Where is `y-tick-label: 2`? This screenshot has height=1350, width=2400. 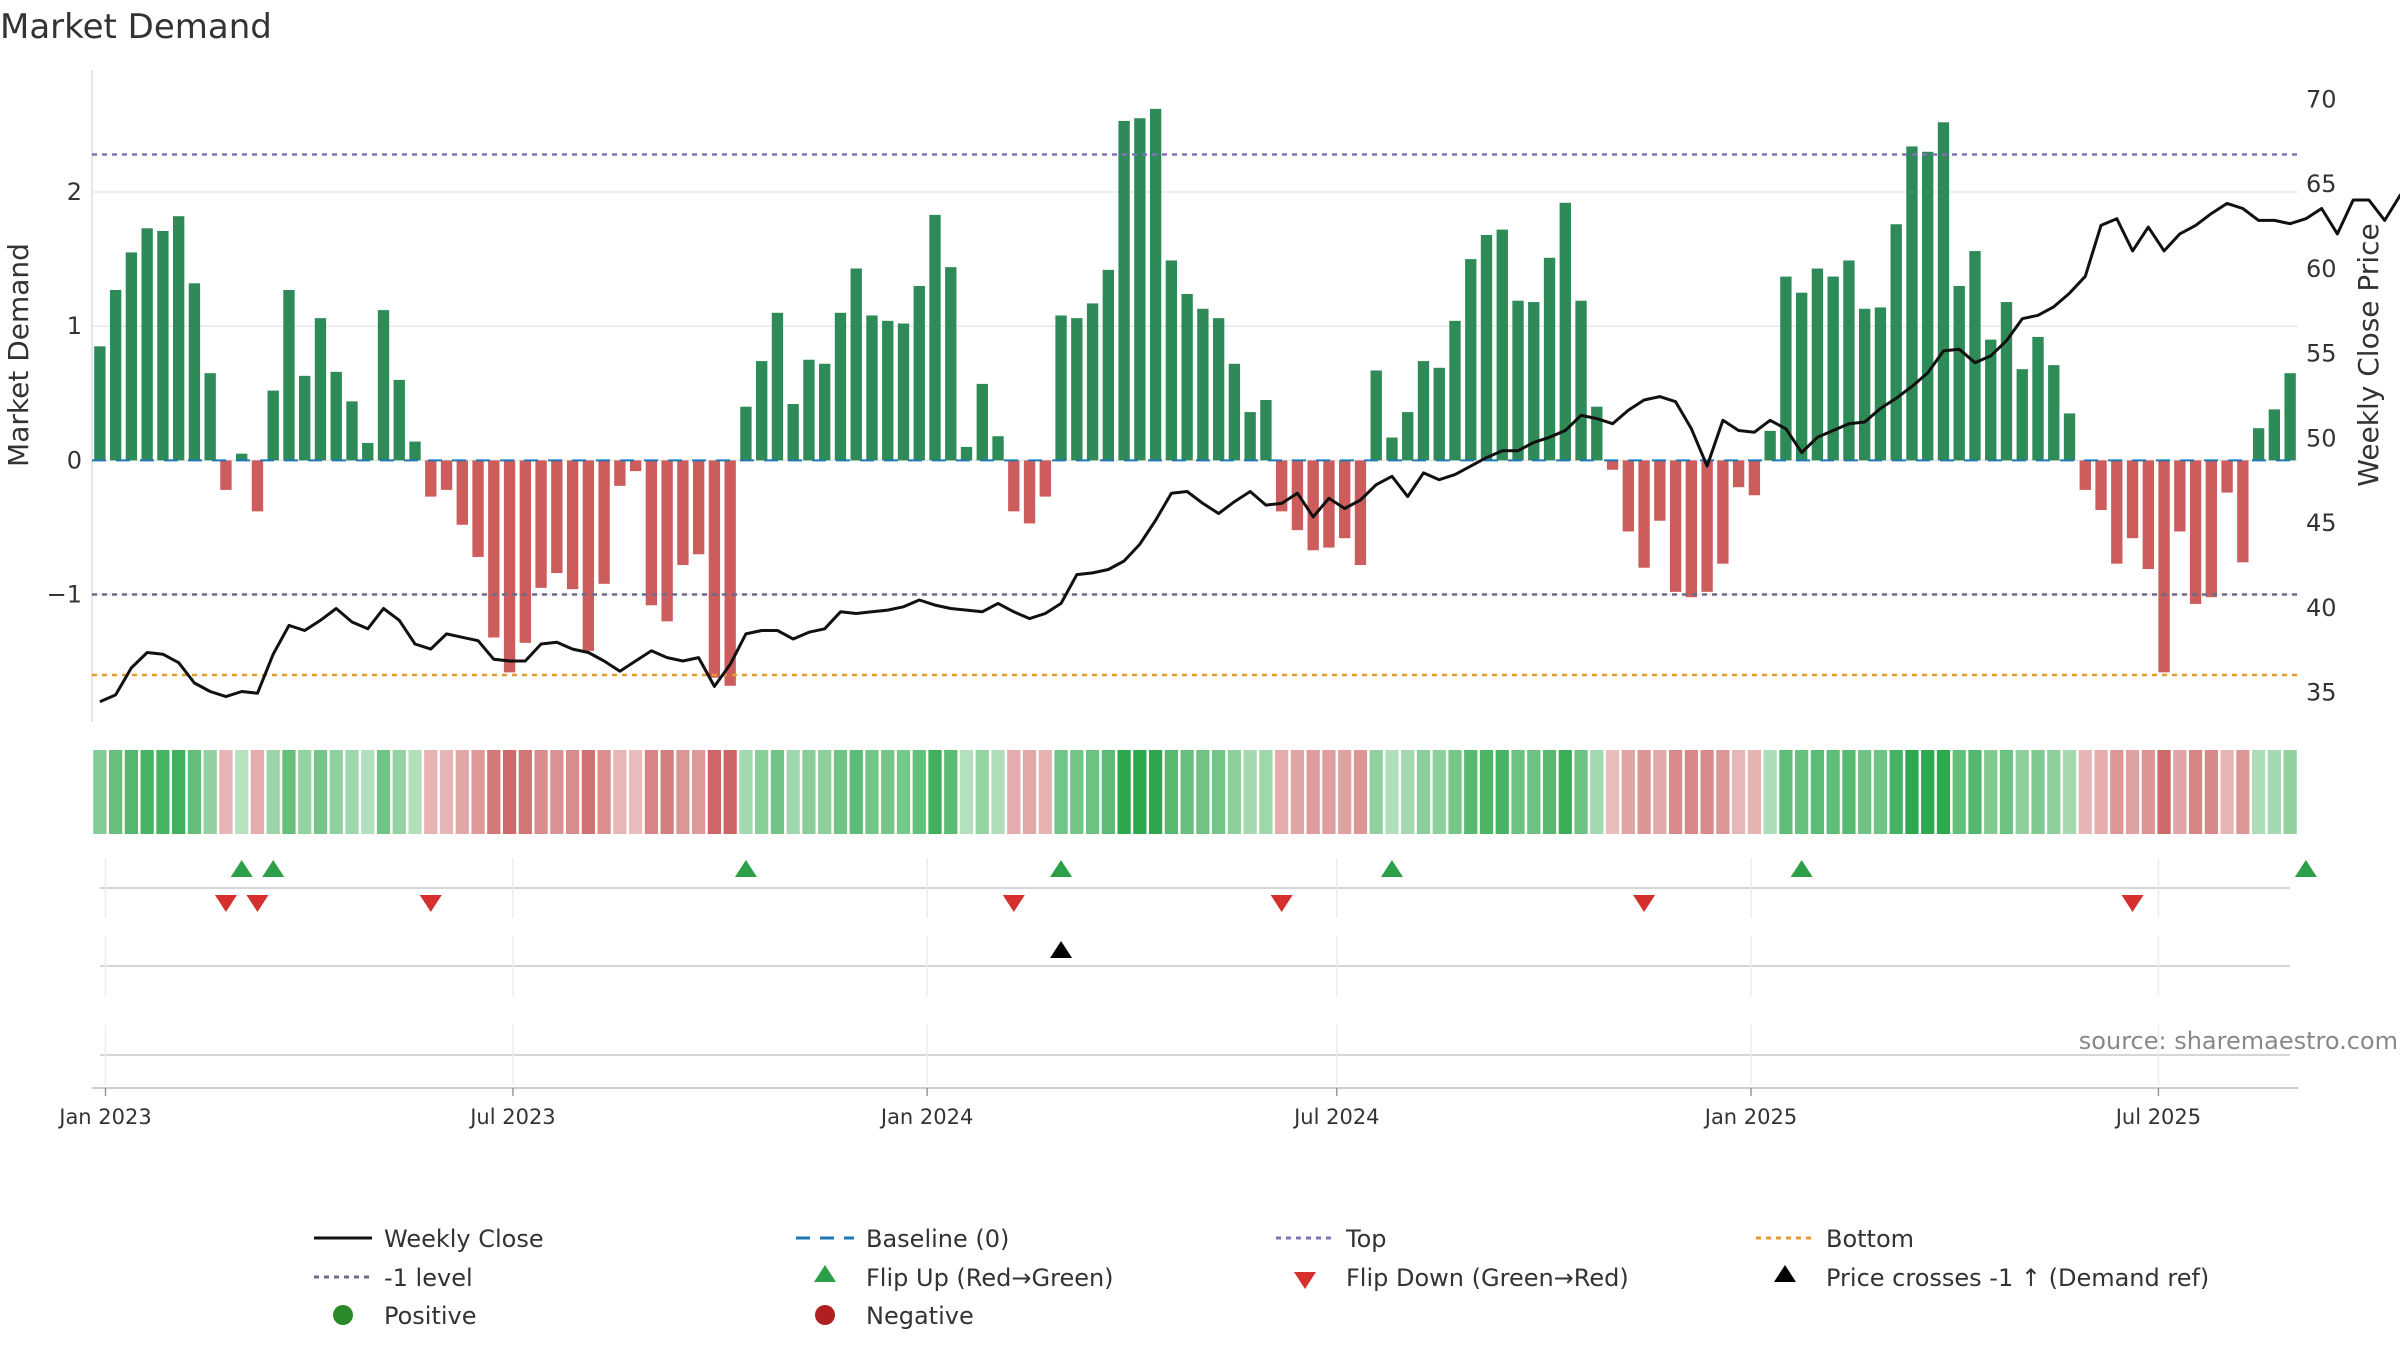 y-tick-label: 2 is located at coordinates (74, 192).